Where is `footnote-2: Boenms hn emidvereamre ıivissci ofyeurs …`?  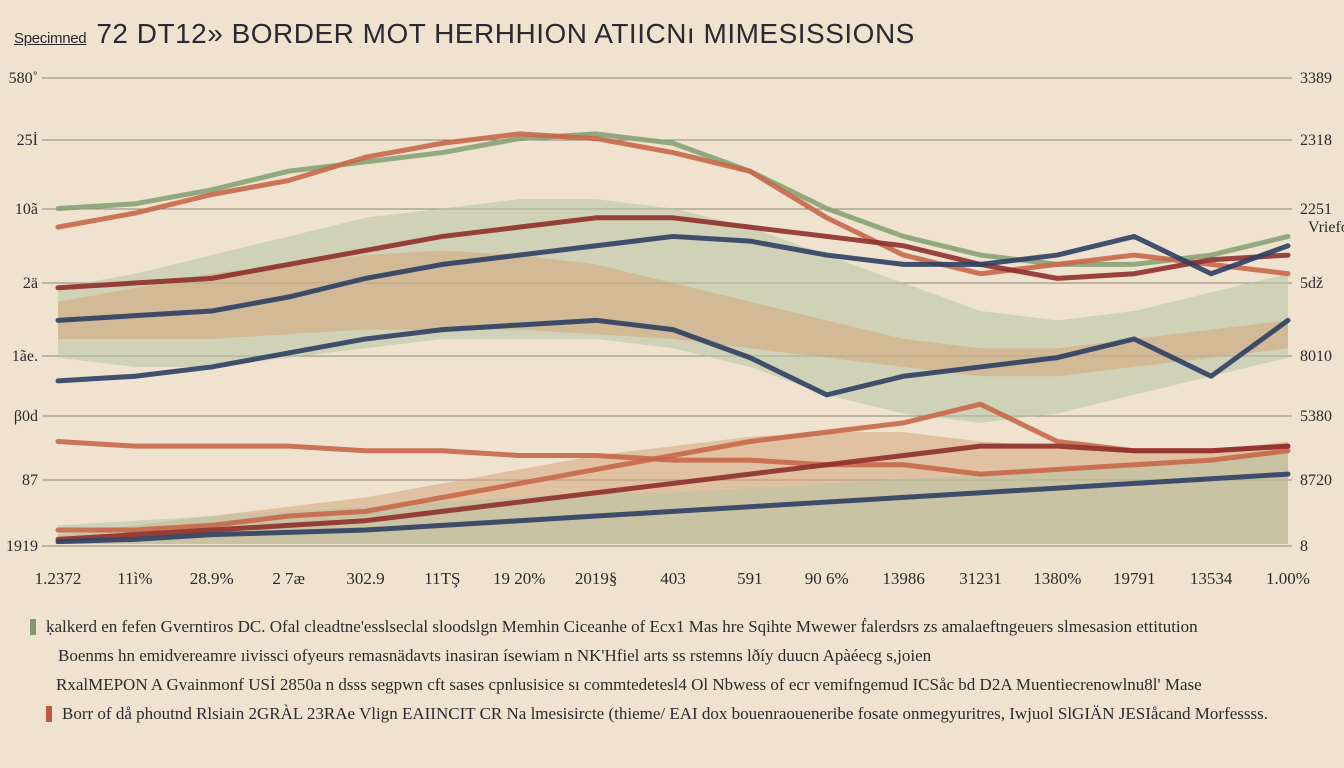
footnote-2: Boenms hn emidvereamre ıivissci ofyeurs … is located at coordinates (680, 655).